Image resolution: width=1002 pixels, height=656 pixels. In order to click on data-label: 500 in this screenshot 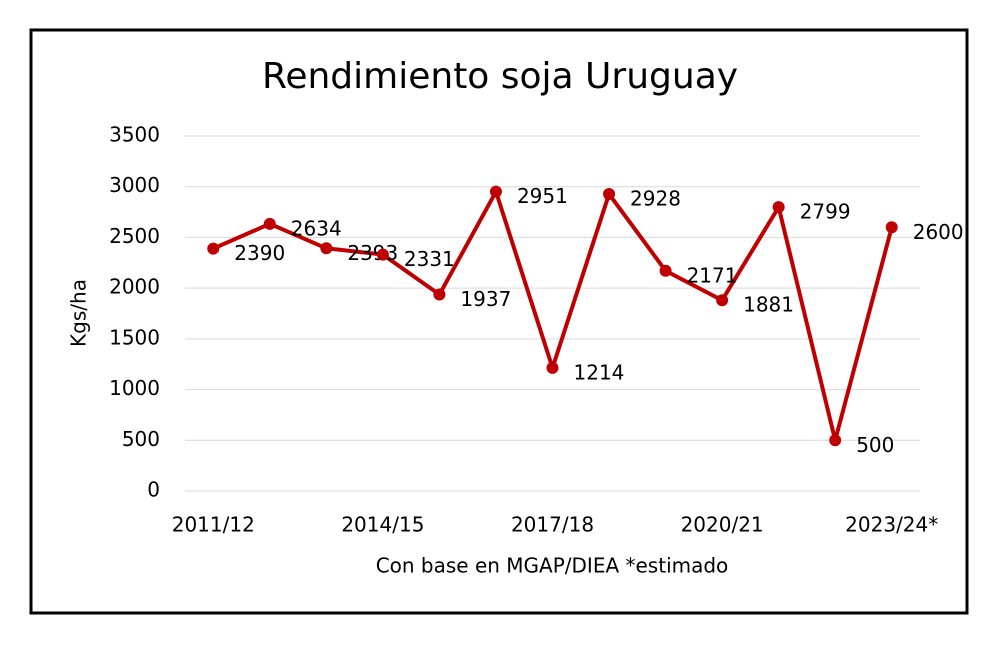, I will do `click(875, 445)`.